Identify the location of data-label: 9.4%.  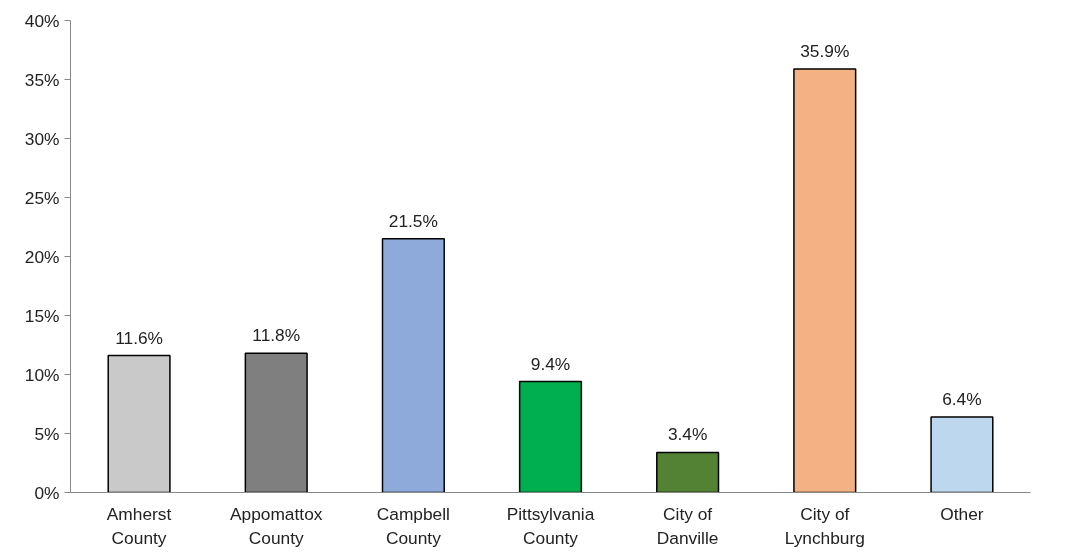
(550, 363).